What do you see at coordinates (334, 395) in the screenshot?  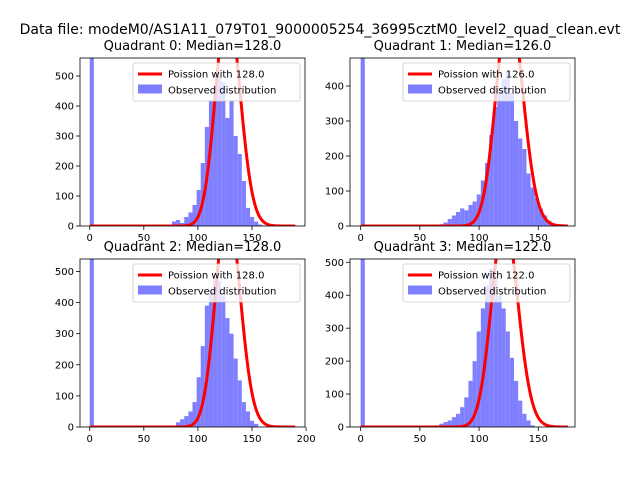 I see `y-tick-label: 100` at bounding box center [334, 395].